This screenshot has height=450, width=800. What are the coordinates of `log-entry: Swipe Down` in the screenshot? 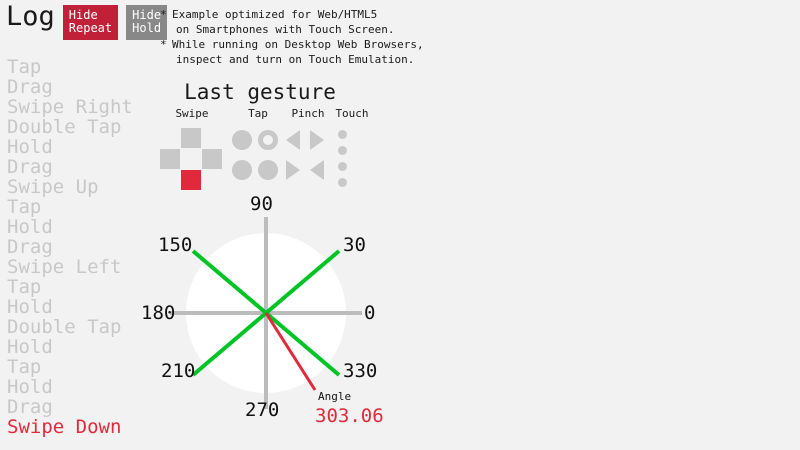 It's located at (64, 427).